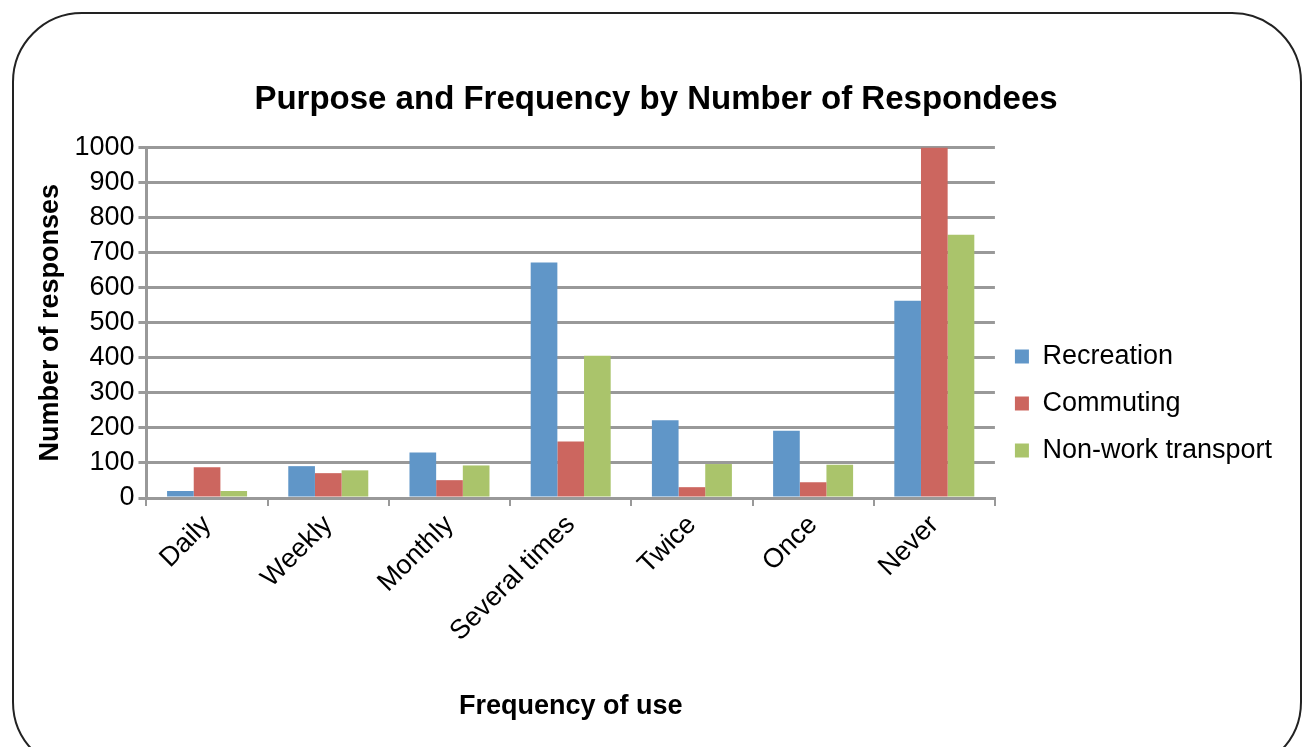  Describe the element at coordinates (112, 461) in the screenshot. I see `y-tick-label: 100` at that location.